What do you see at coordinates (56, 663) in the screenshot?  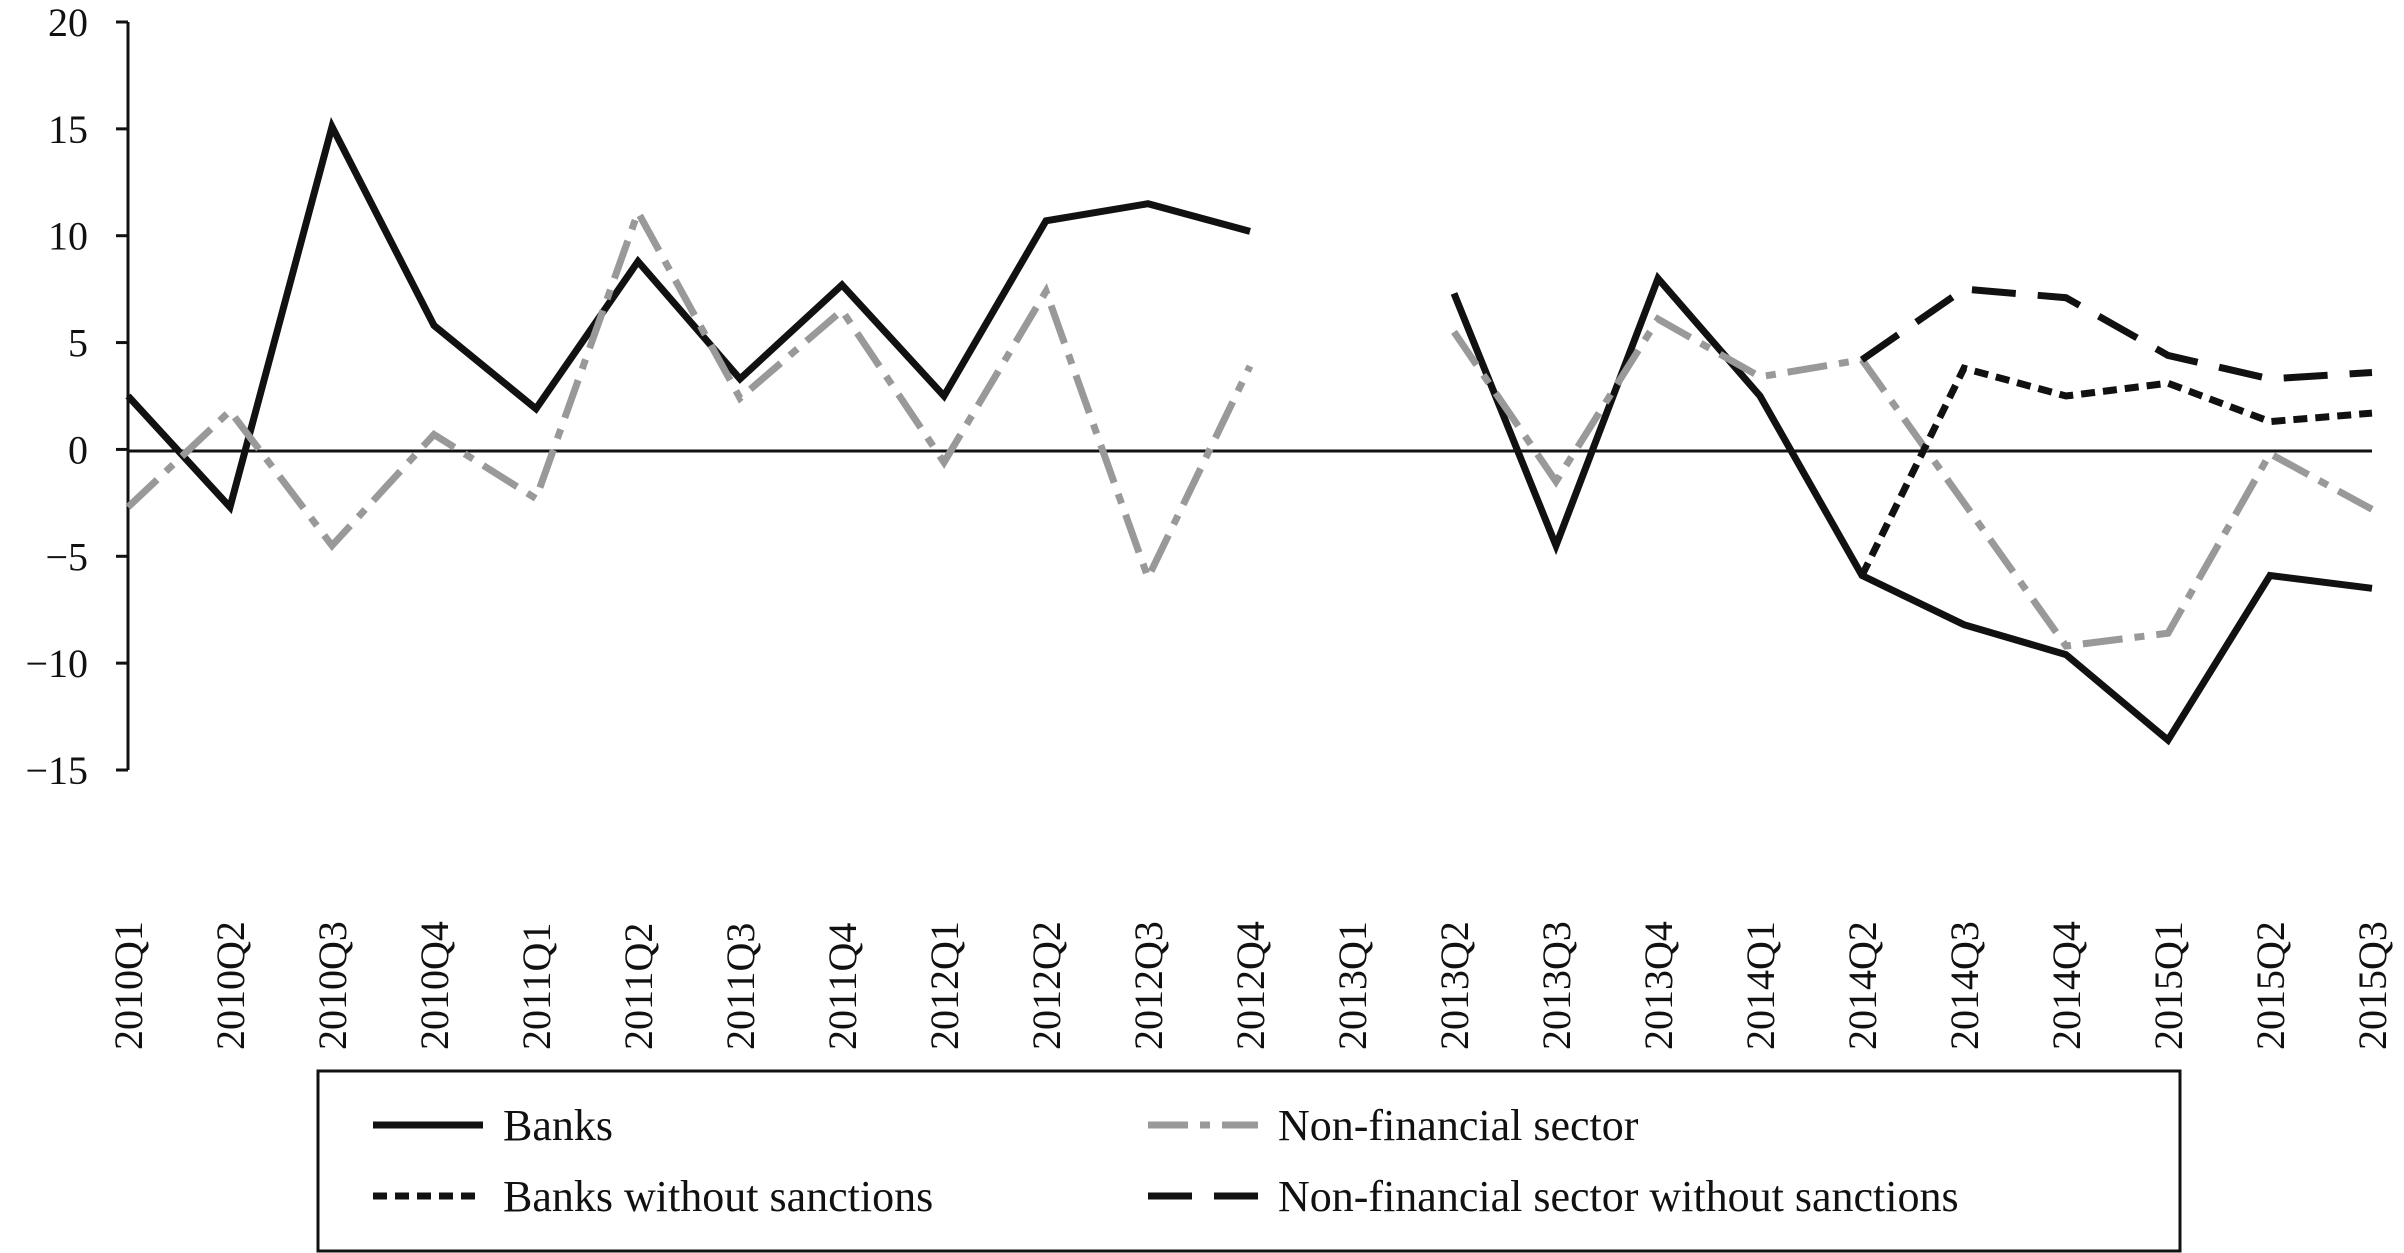 I see `y-tick-label: −10` at bounding box center [56, 663].